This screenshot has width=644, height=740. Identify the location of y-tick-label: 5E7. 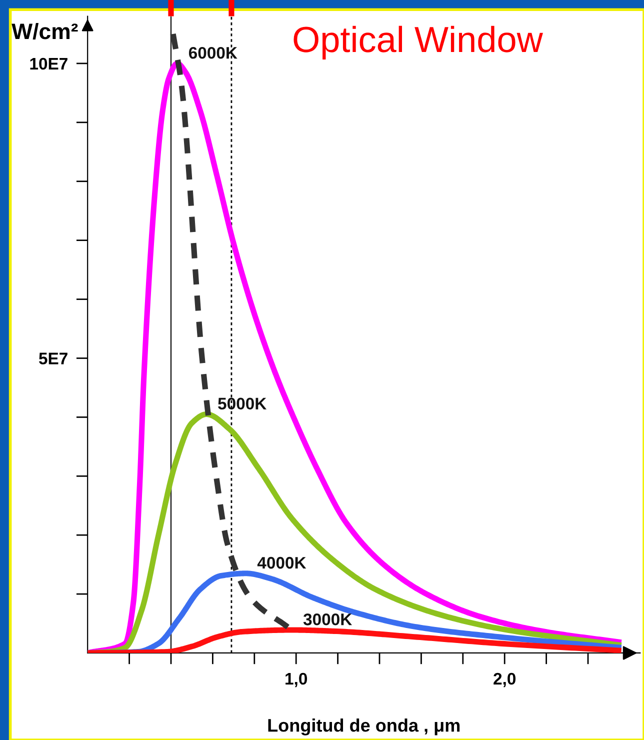
(53, 358).